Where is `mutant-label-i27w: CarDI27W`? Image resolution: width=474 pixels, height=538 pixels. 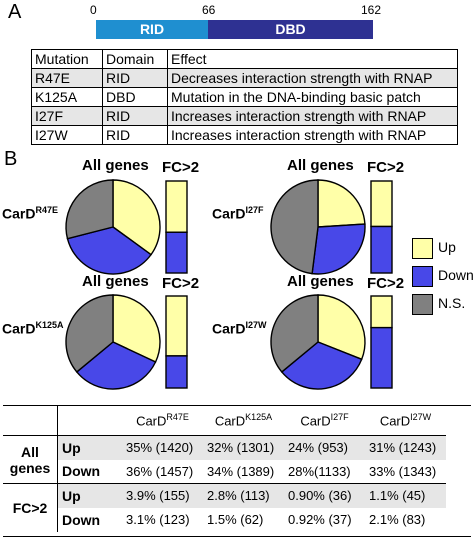
mutant-label-i27w: CarDI27W is located at coordinates (239, 328).